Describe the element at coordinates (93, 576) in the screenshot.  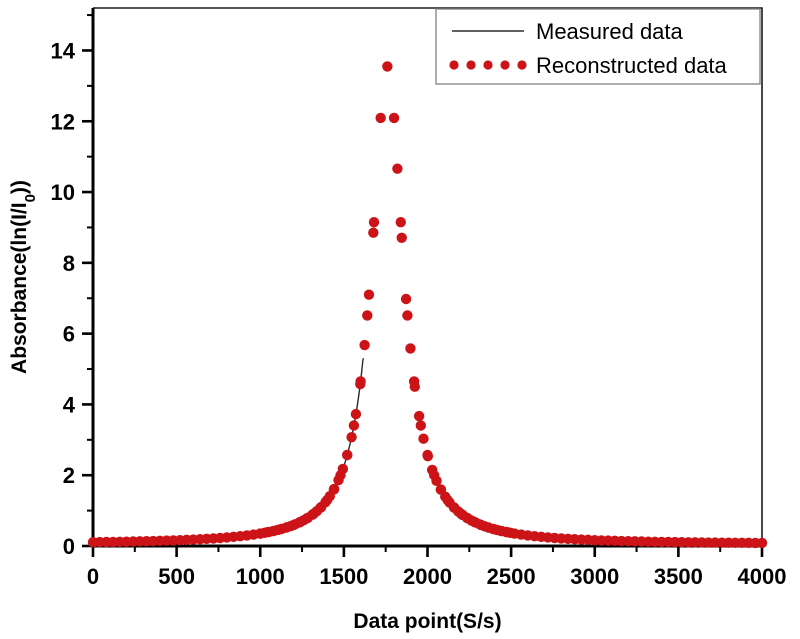
I see `x-tick-label: 0` at that location.